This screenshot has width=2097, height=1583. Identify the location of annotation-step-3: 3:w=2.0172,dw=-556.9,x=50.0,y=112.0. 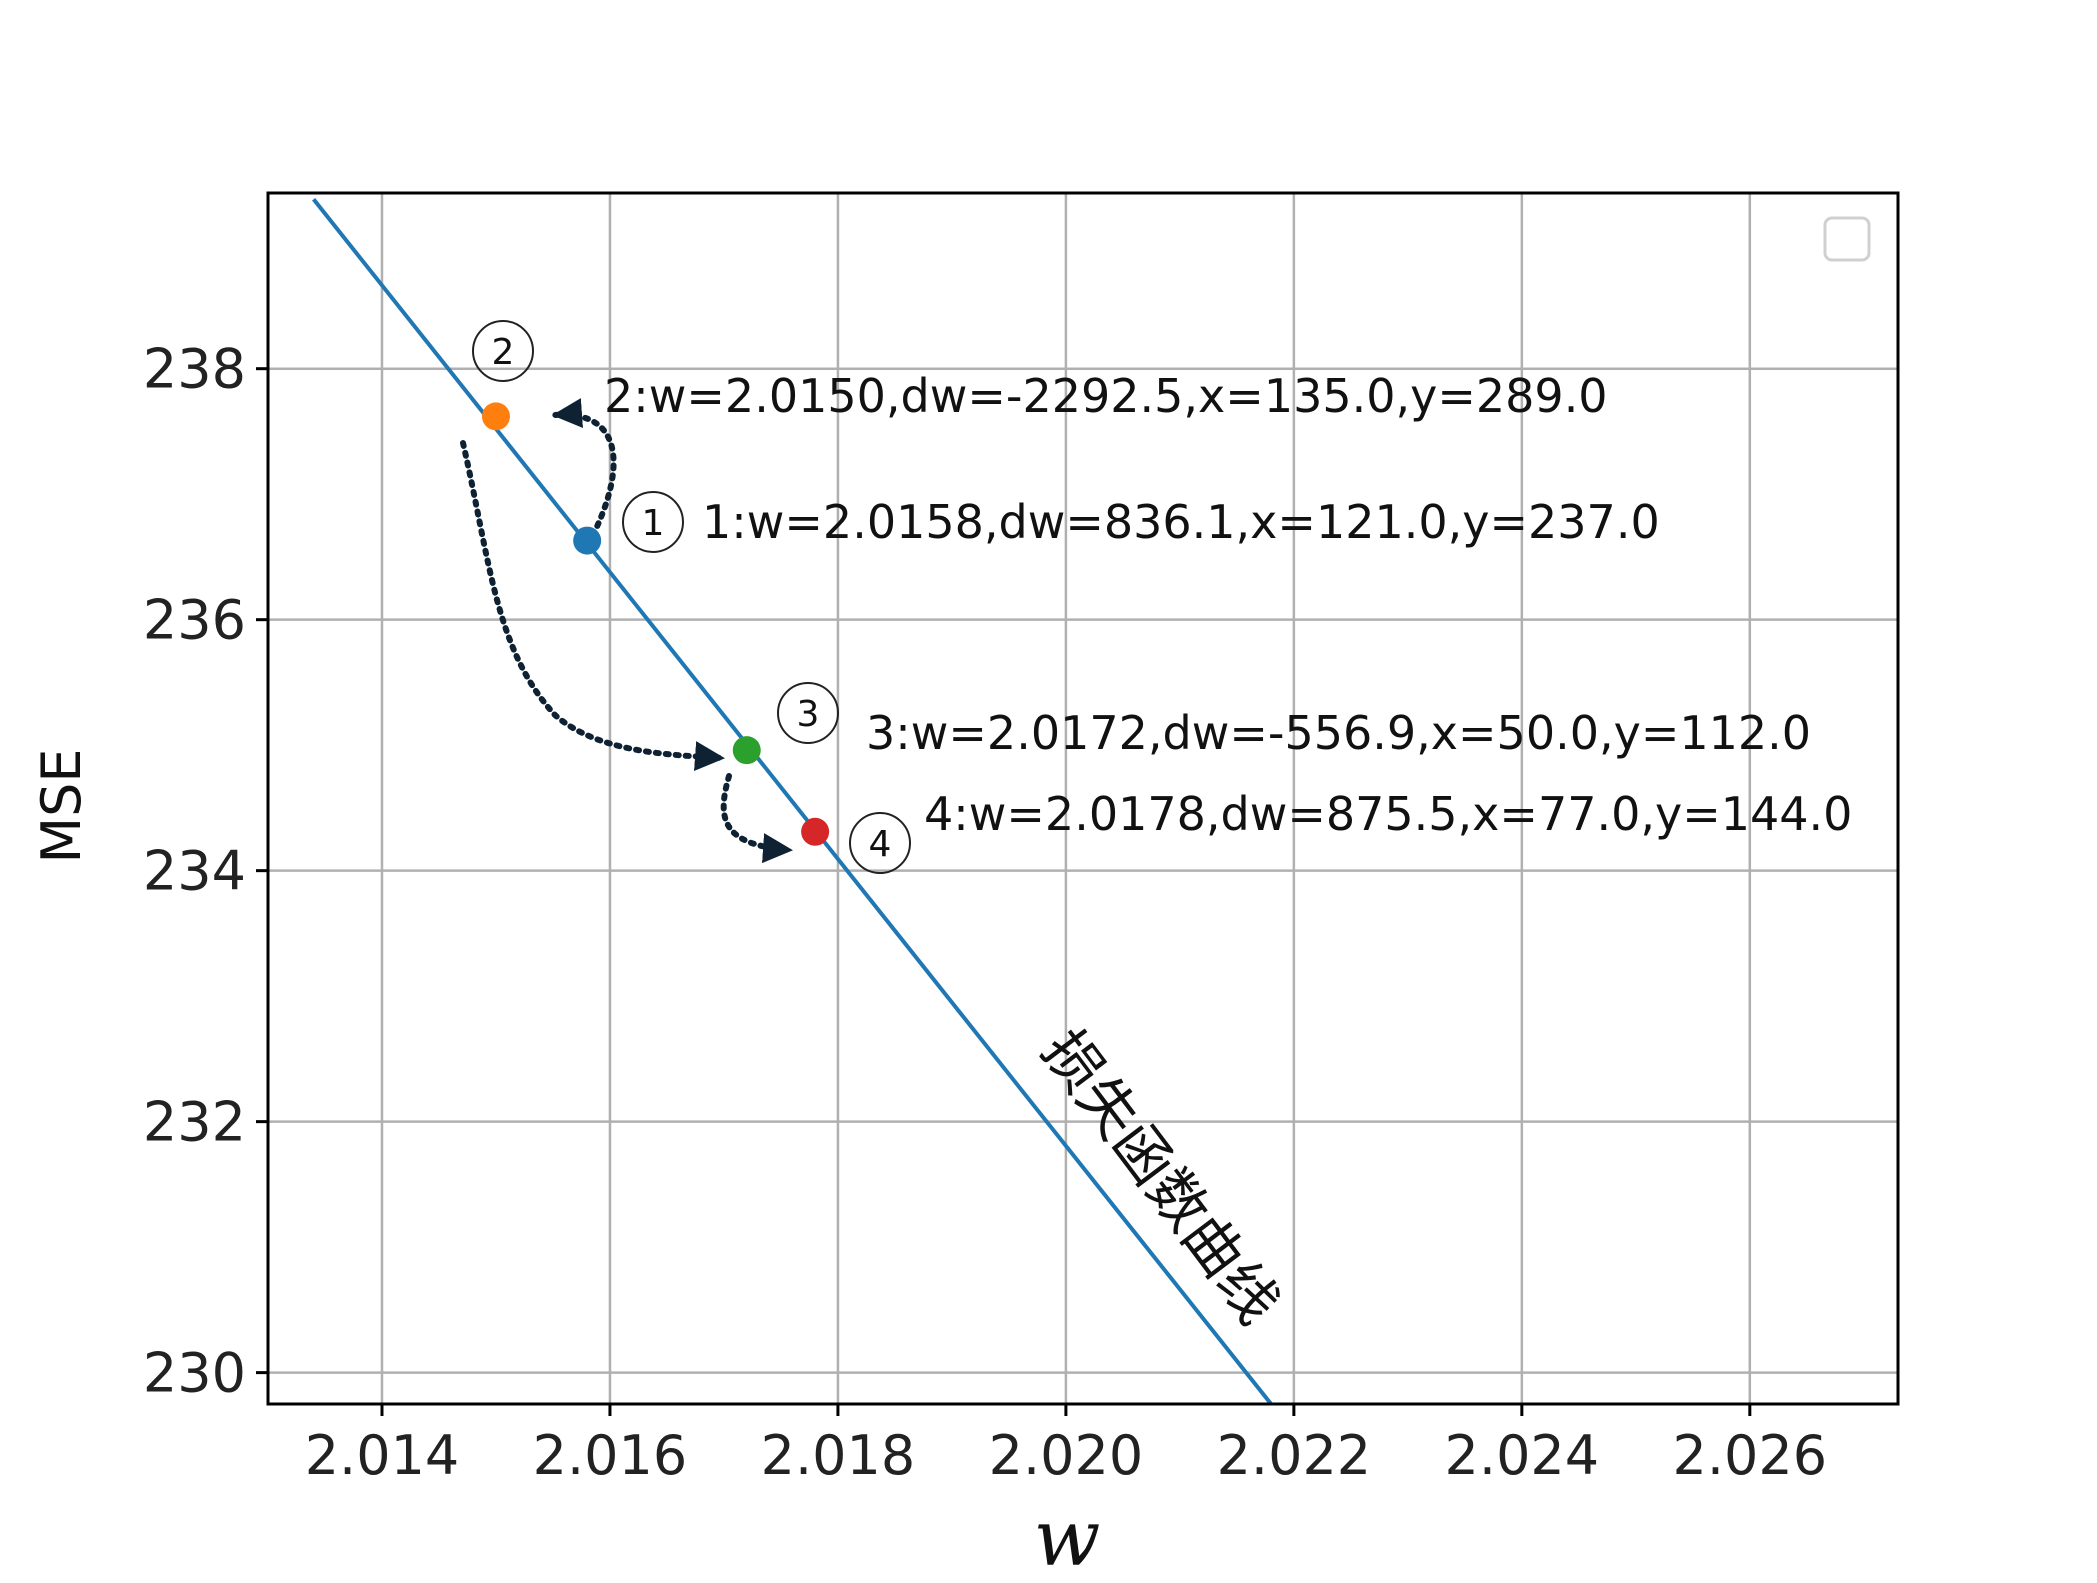
(1338, 733).